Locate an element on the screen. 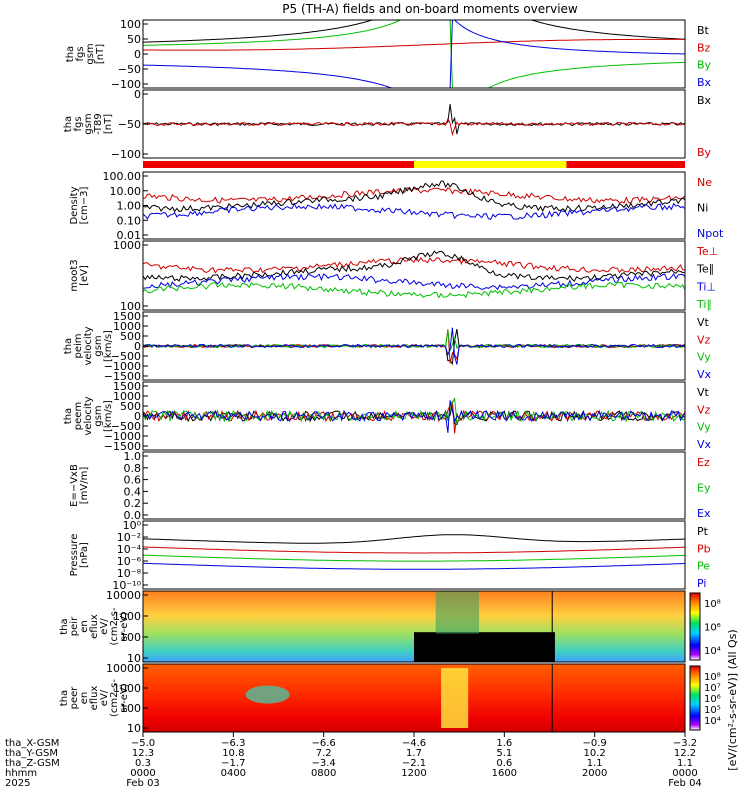 This screenshot has width=750, height=800. y-tick-label: 10000 is located at coordinates (123, 595).